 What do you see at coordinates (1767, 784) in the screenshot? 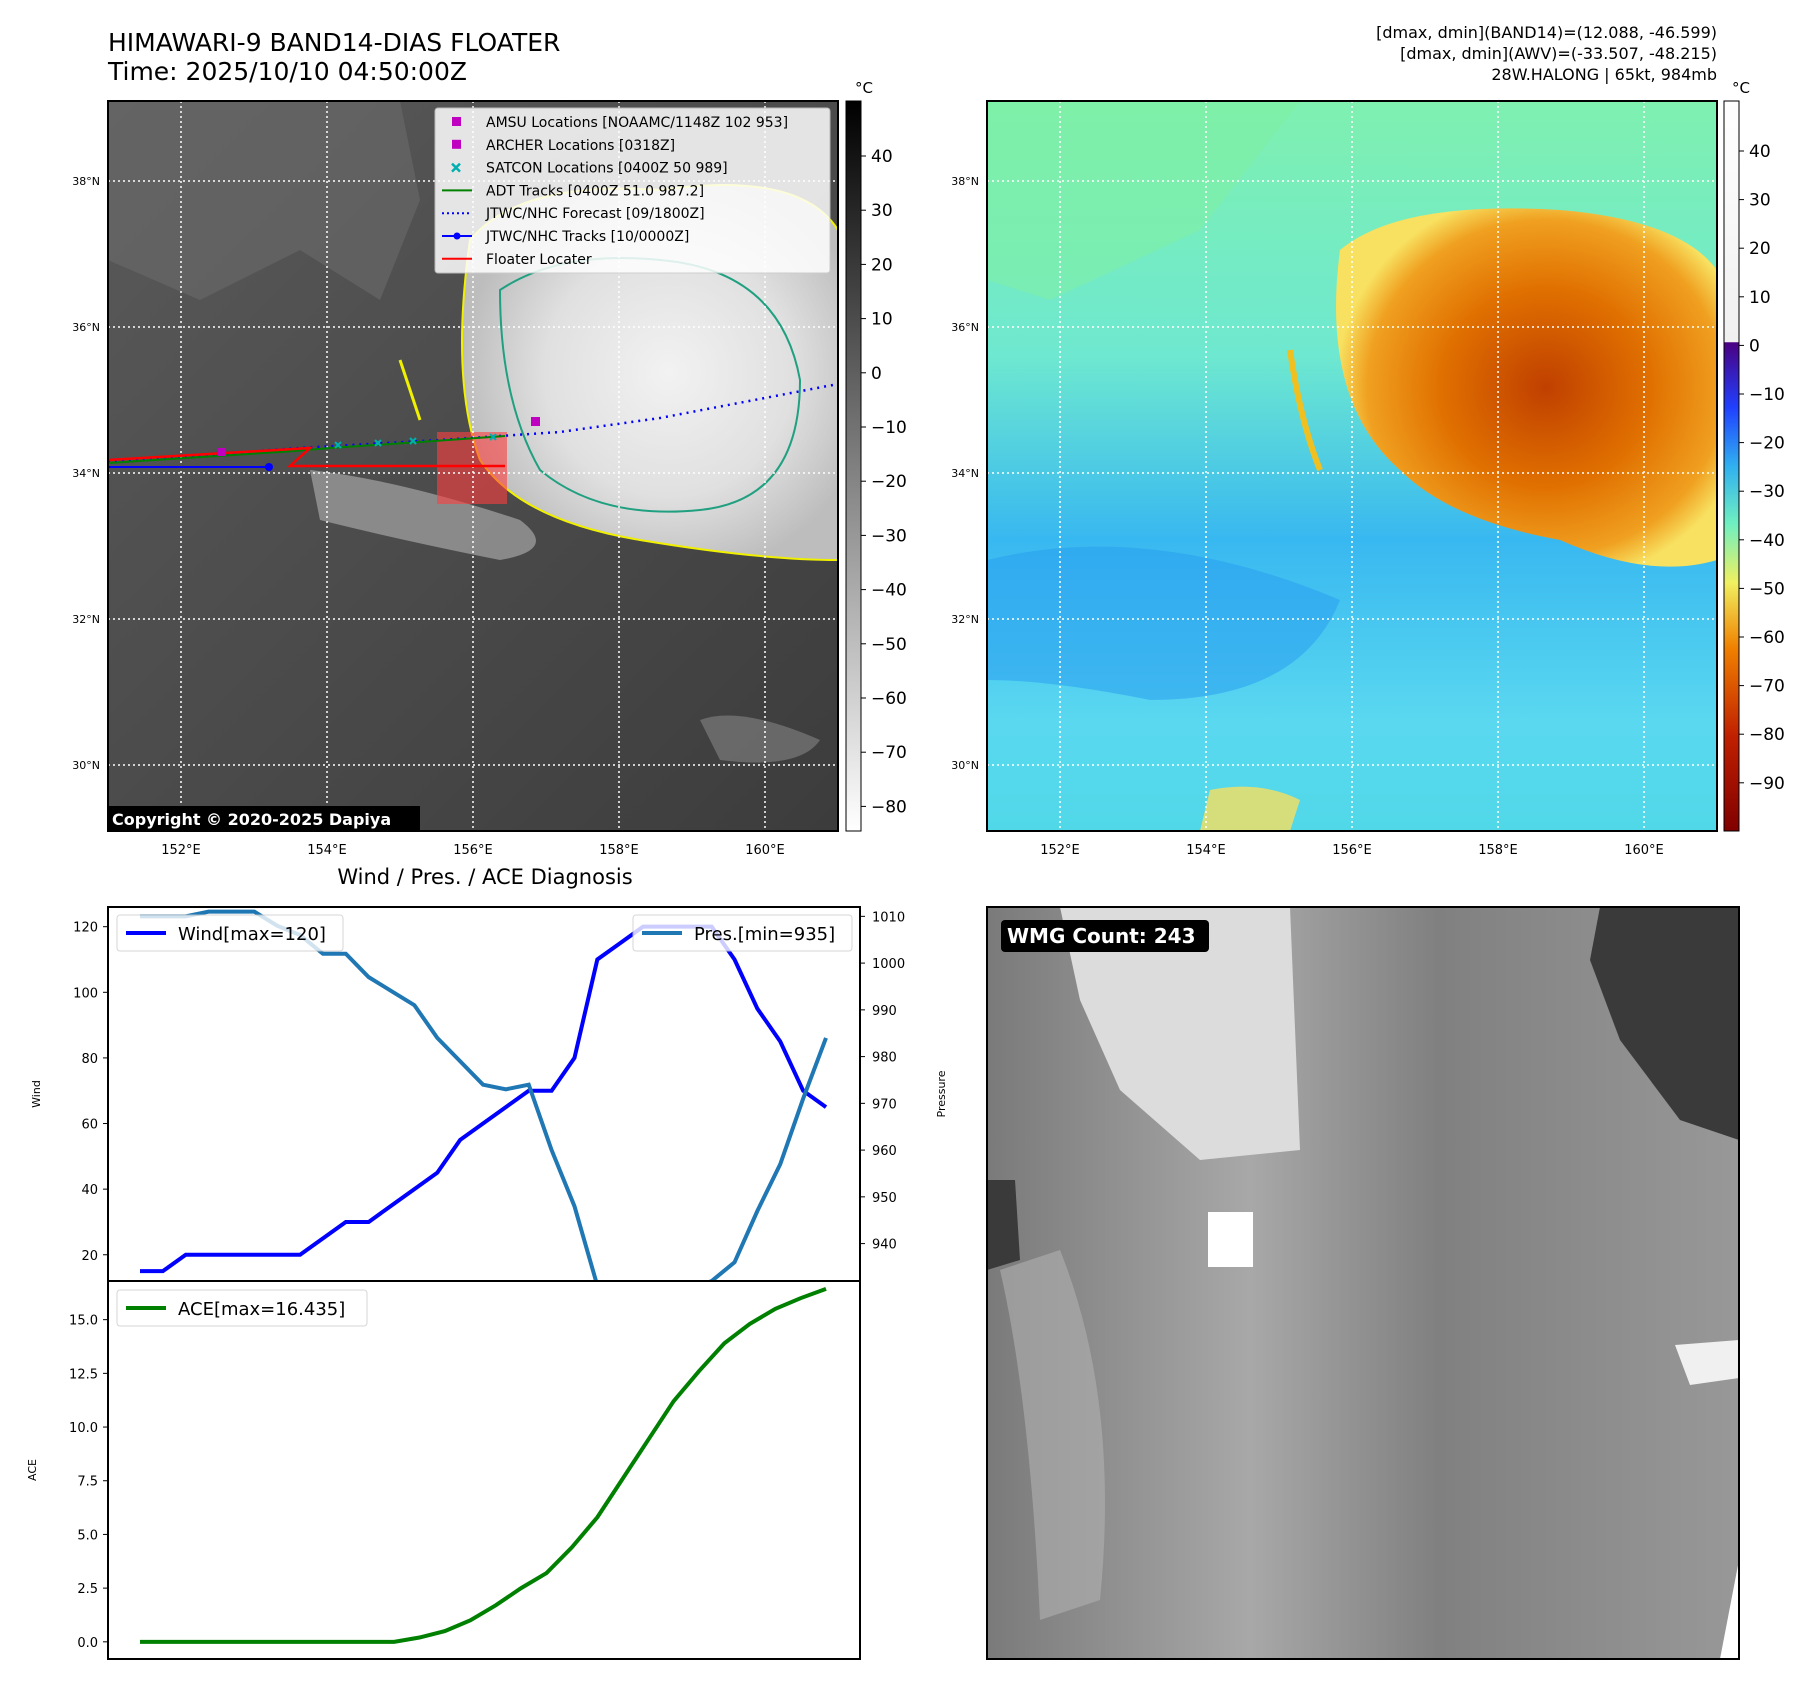
I see `colorbar-tick-label: −90` at bounding box center [1767, 784].